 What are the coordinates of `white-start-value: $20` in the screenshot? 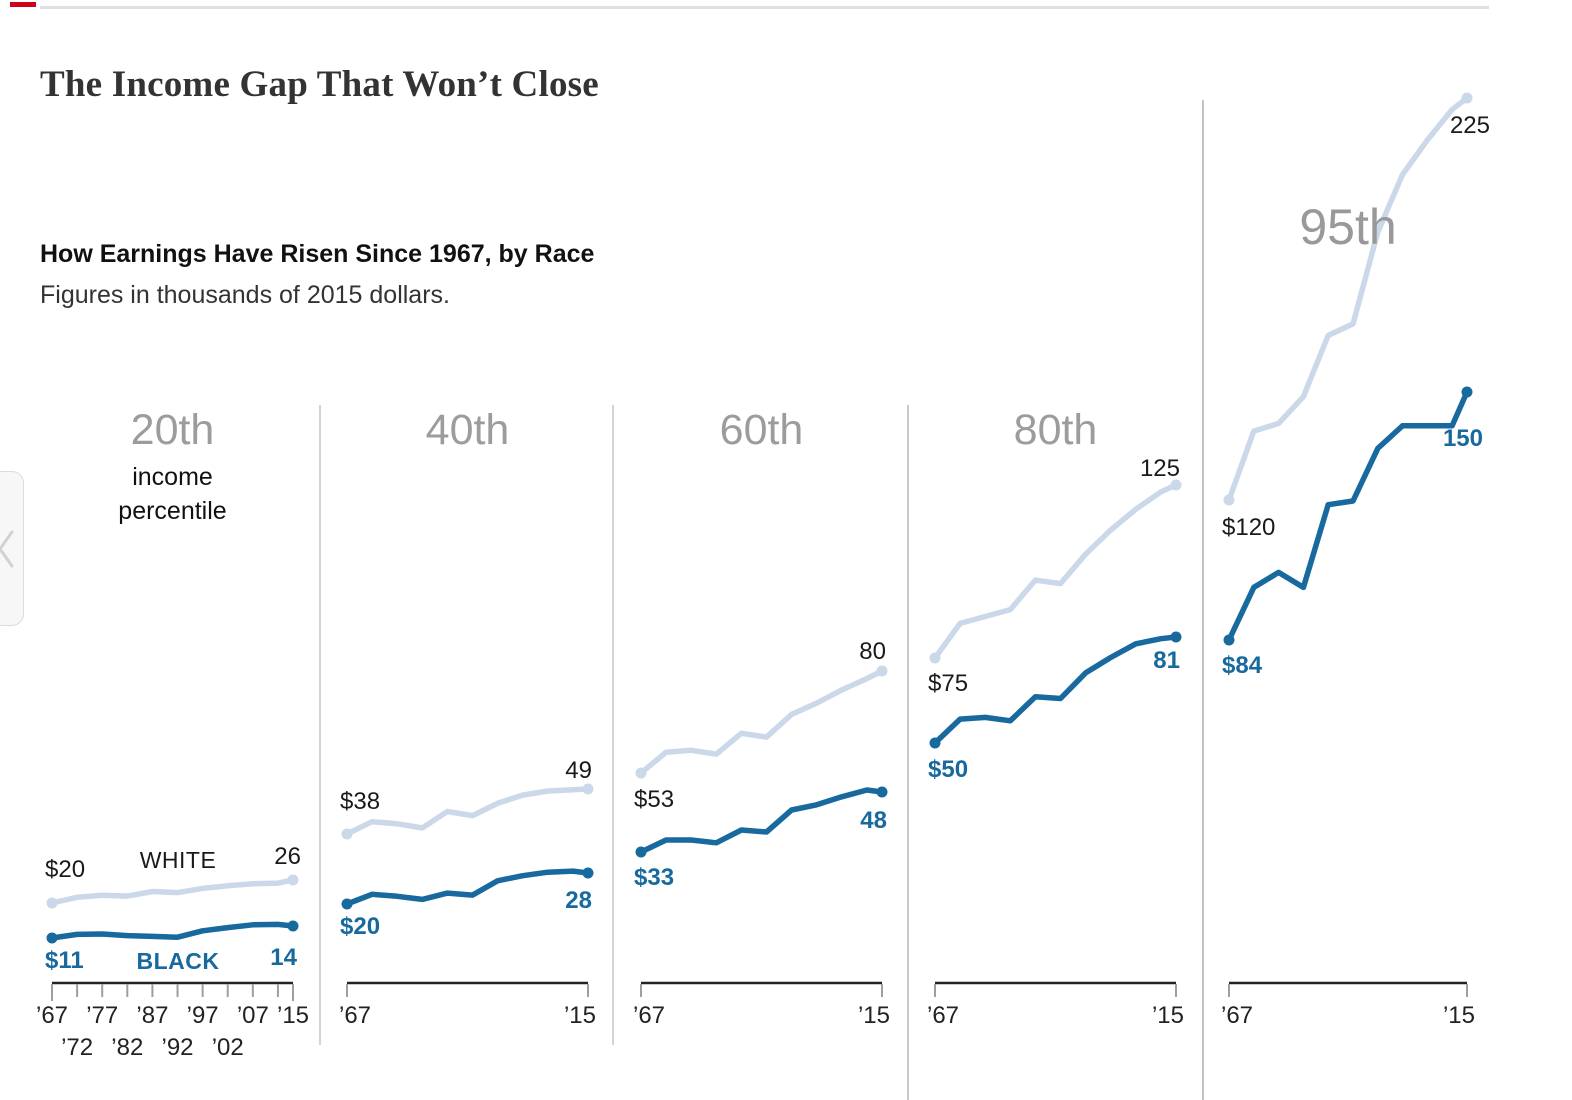 It's located at (65, 869).